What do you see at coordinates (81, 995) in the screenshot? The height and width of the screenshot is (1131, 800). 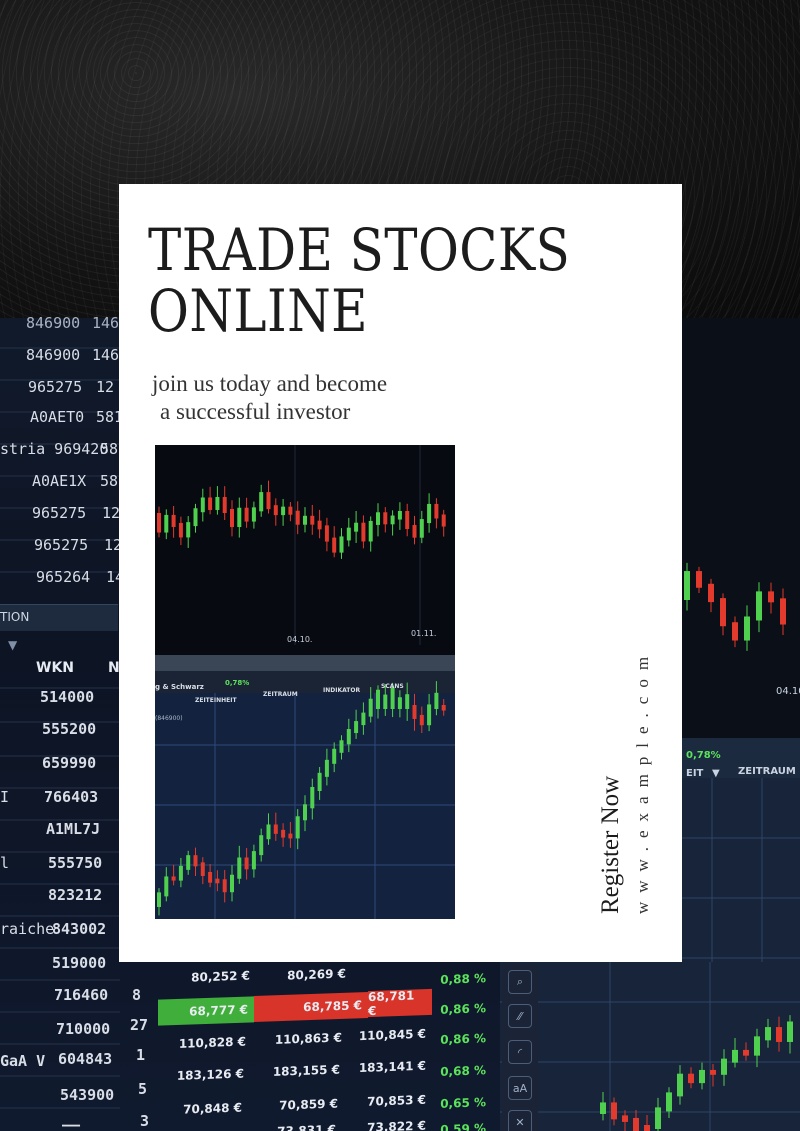 I see `wkn-value: 716460` at bounding box center [81, 995].